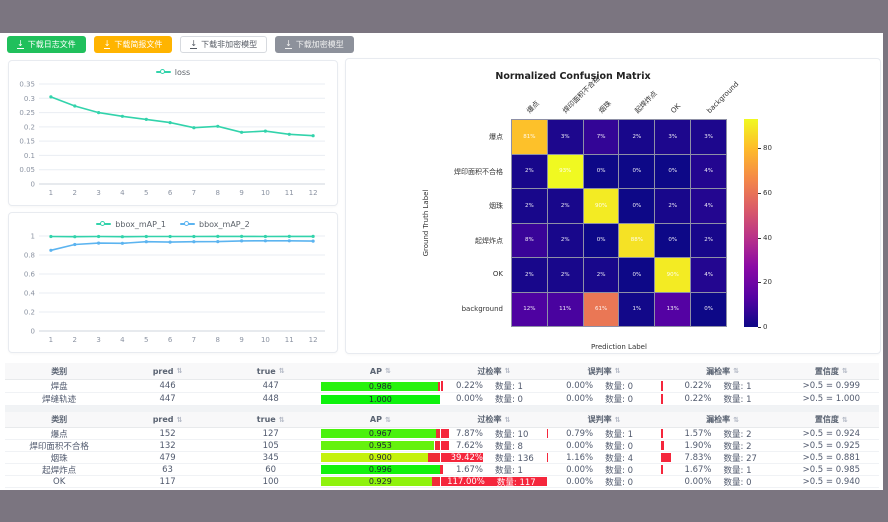 Image resolution: width=888 pixels, height=522 pixels. I want to click on ap-bar: 1.000, so click(380, 399).